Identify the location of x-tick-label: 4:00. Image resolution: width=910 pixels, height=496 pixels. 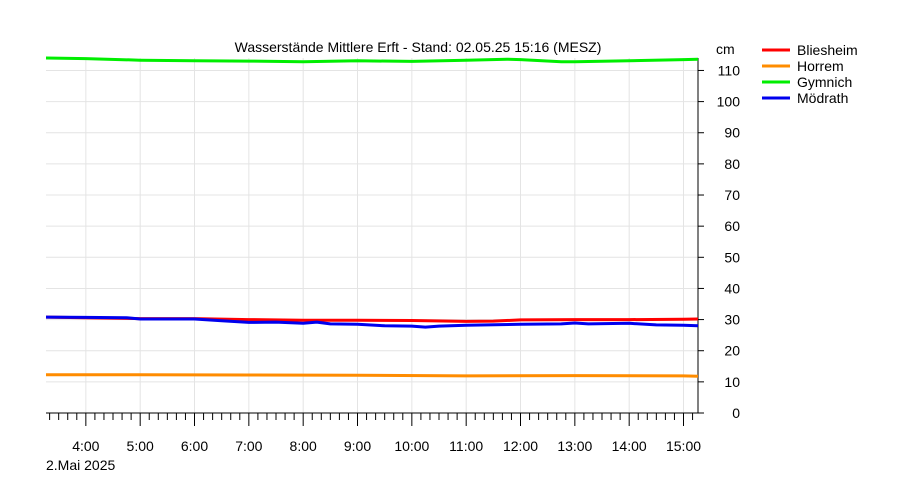
(85, 446).